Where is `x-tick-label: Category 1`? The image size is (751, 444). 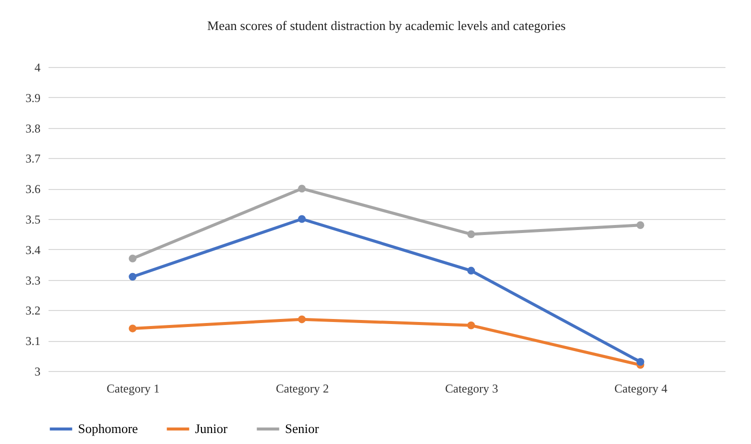
x-tick-label: Category 1 is located at coordinates (133, 389).